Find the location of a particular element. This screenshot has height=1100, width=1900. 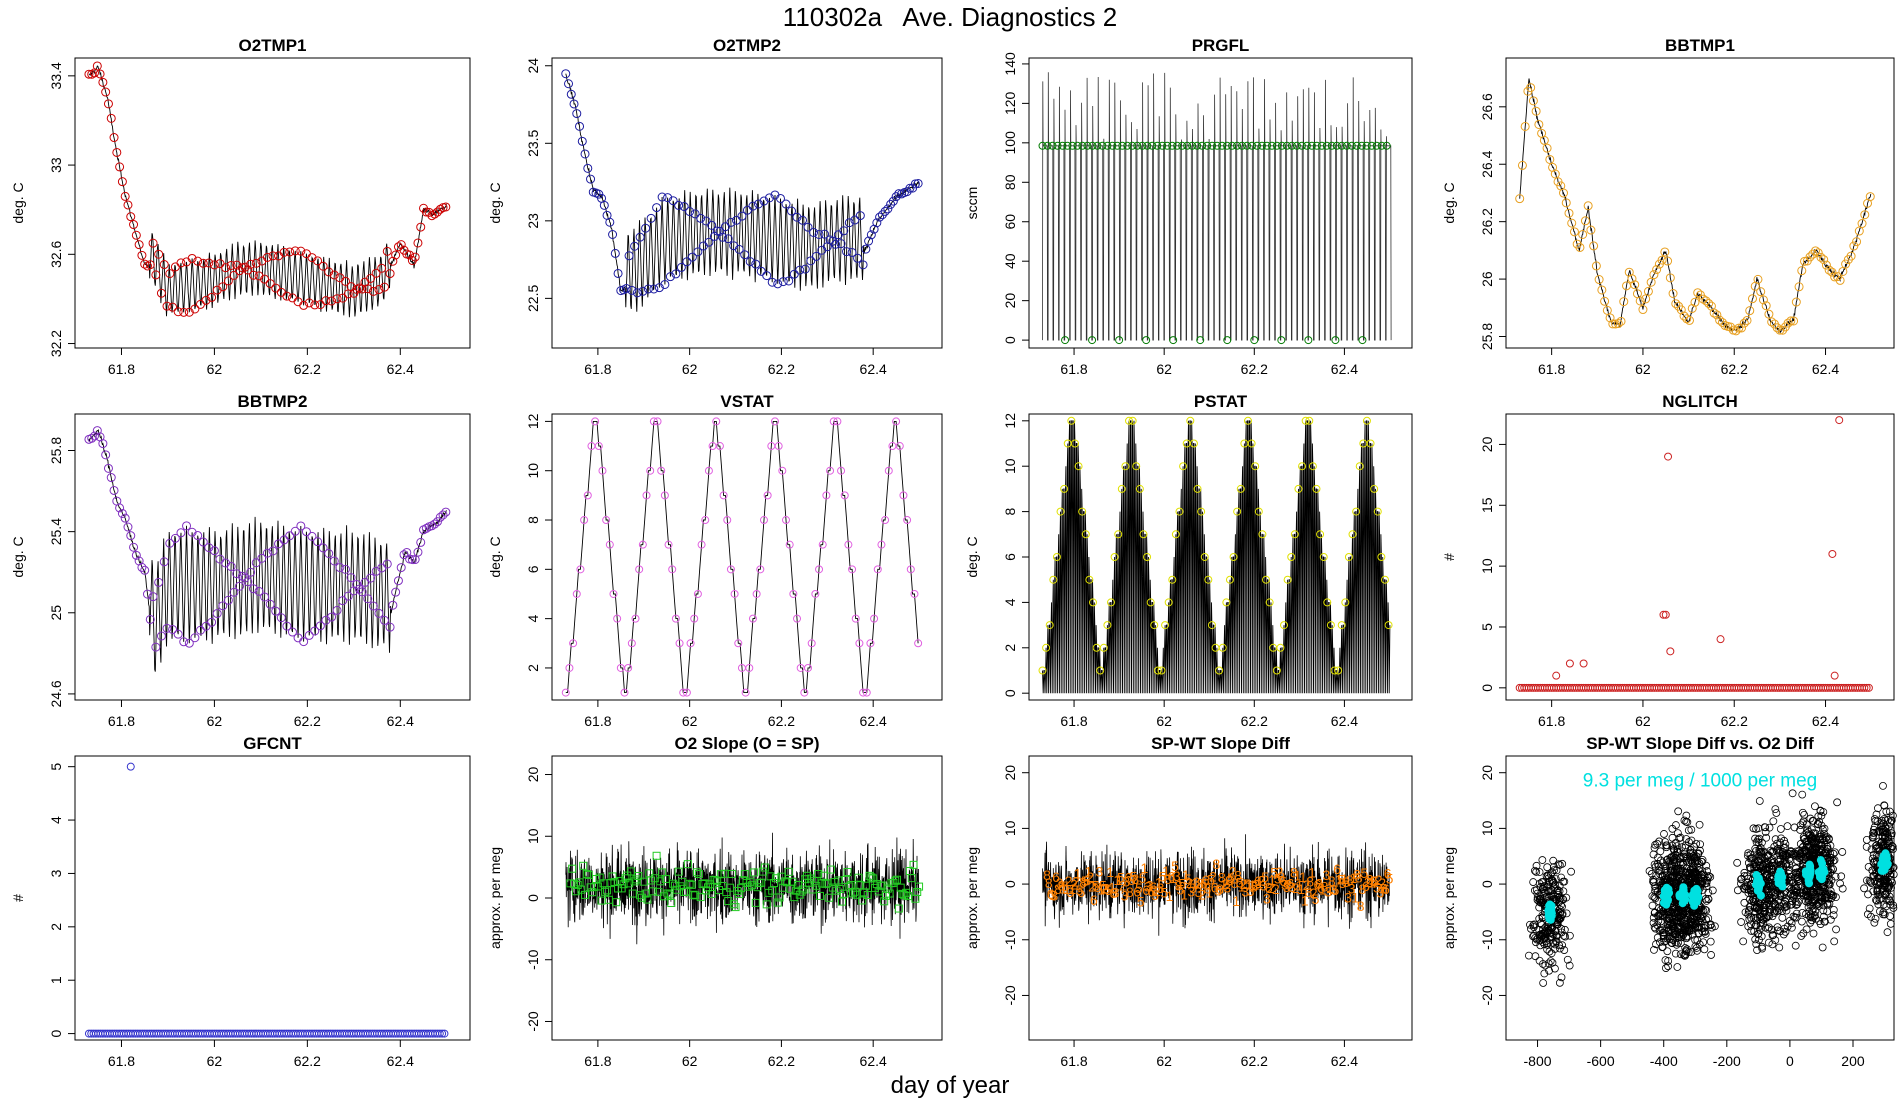

data-point: 8 is located at coordinates (1200, 883).